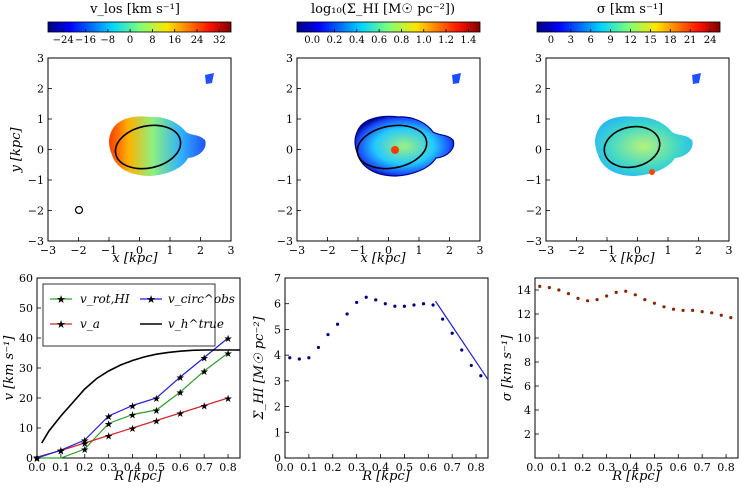  I want to click on cbar-tick-label: 1.4, so click(468, 40).